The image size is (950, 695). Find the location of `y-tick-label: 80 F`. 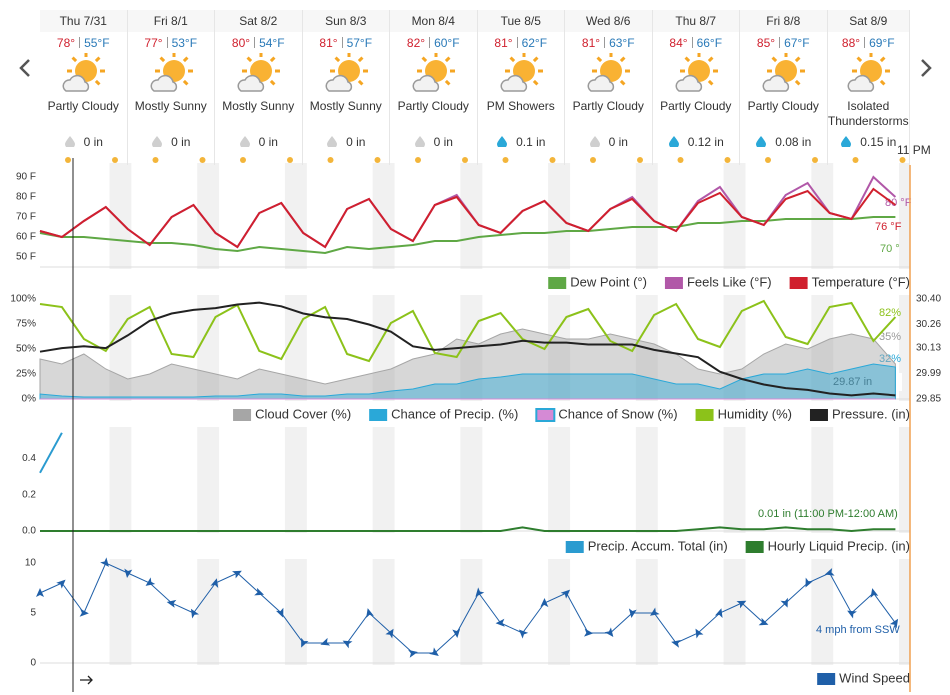

y-tick-label: 80 F is located at coordinates (26, 197).